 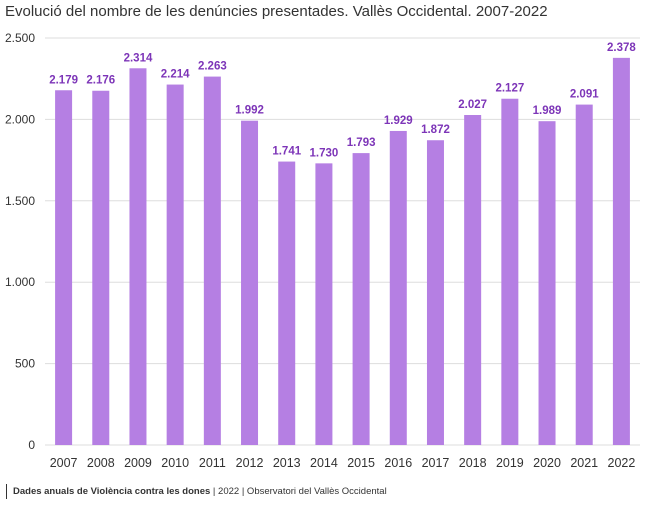 I want to click on x-tick-label: 2021, so click(x=584, y=463).